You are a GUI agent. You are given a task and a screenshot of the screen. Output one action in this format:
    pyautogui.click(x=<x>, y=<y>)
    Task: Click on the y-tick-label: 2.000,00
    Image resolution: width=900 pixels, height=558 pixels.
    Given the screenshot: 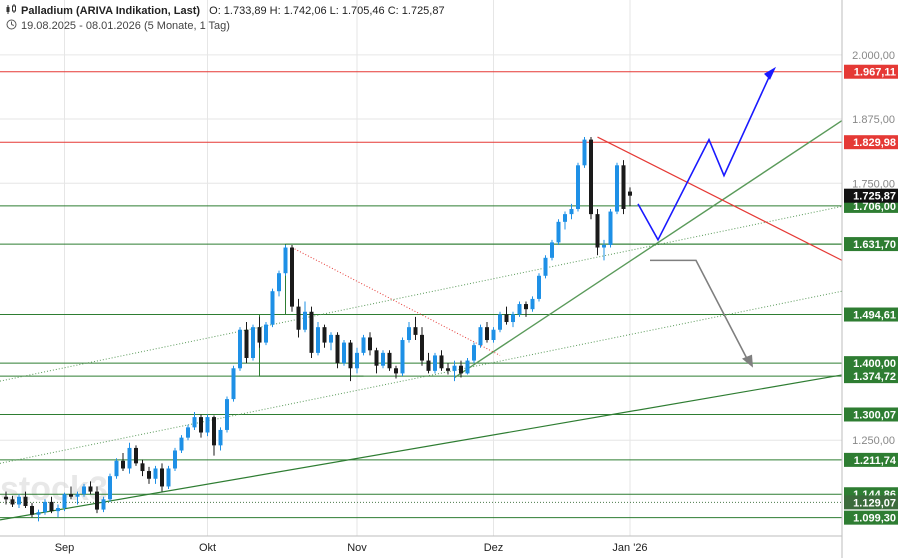 What is the action you would take?
    pyautogui.click(x=873, y=56)
    